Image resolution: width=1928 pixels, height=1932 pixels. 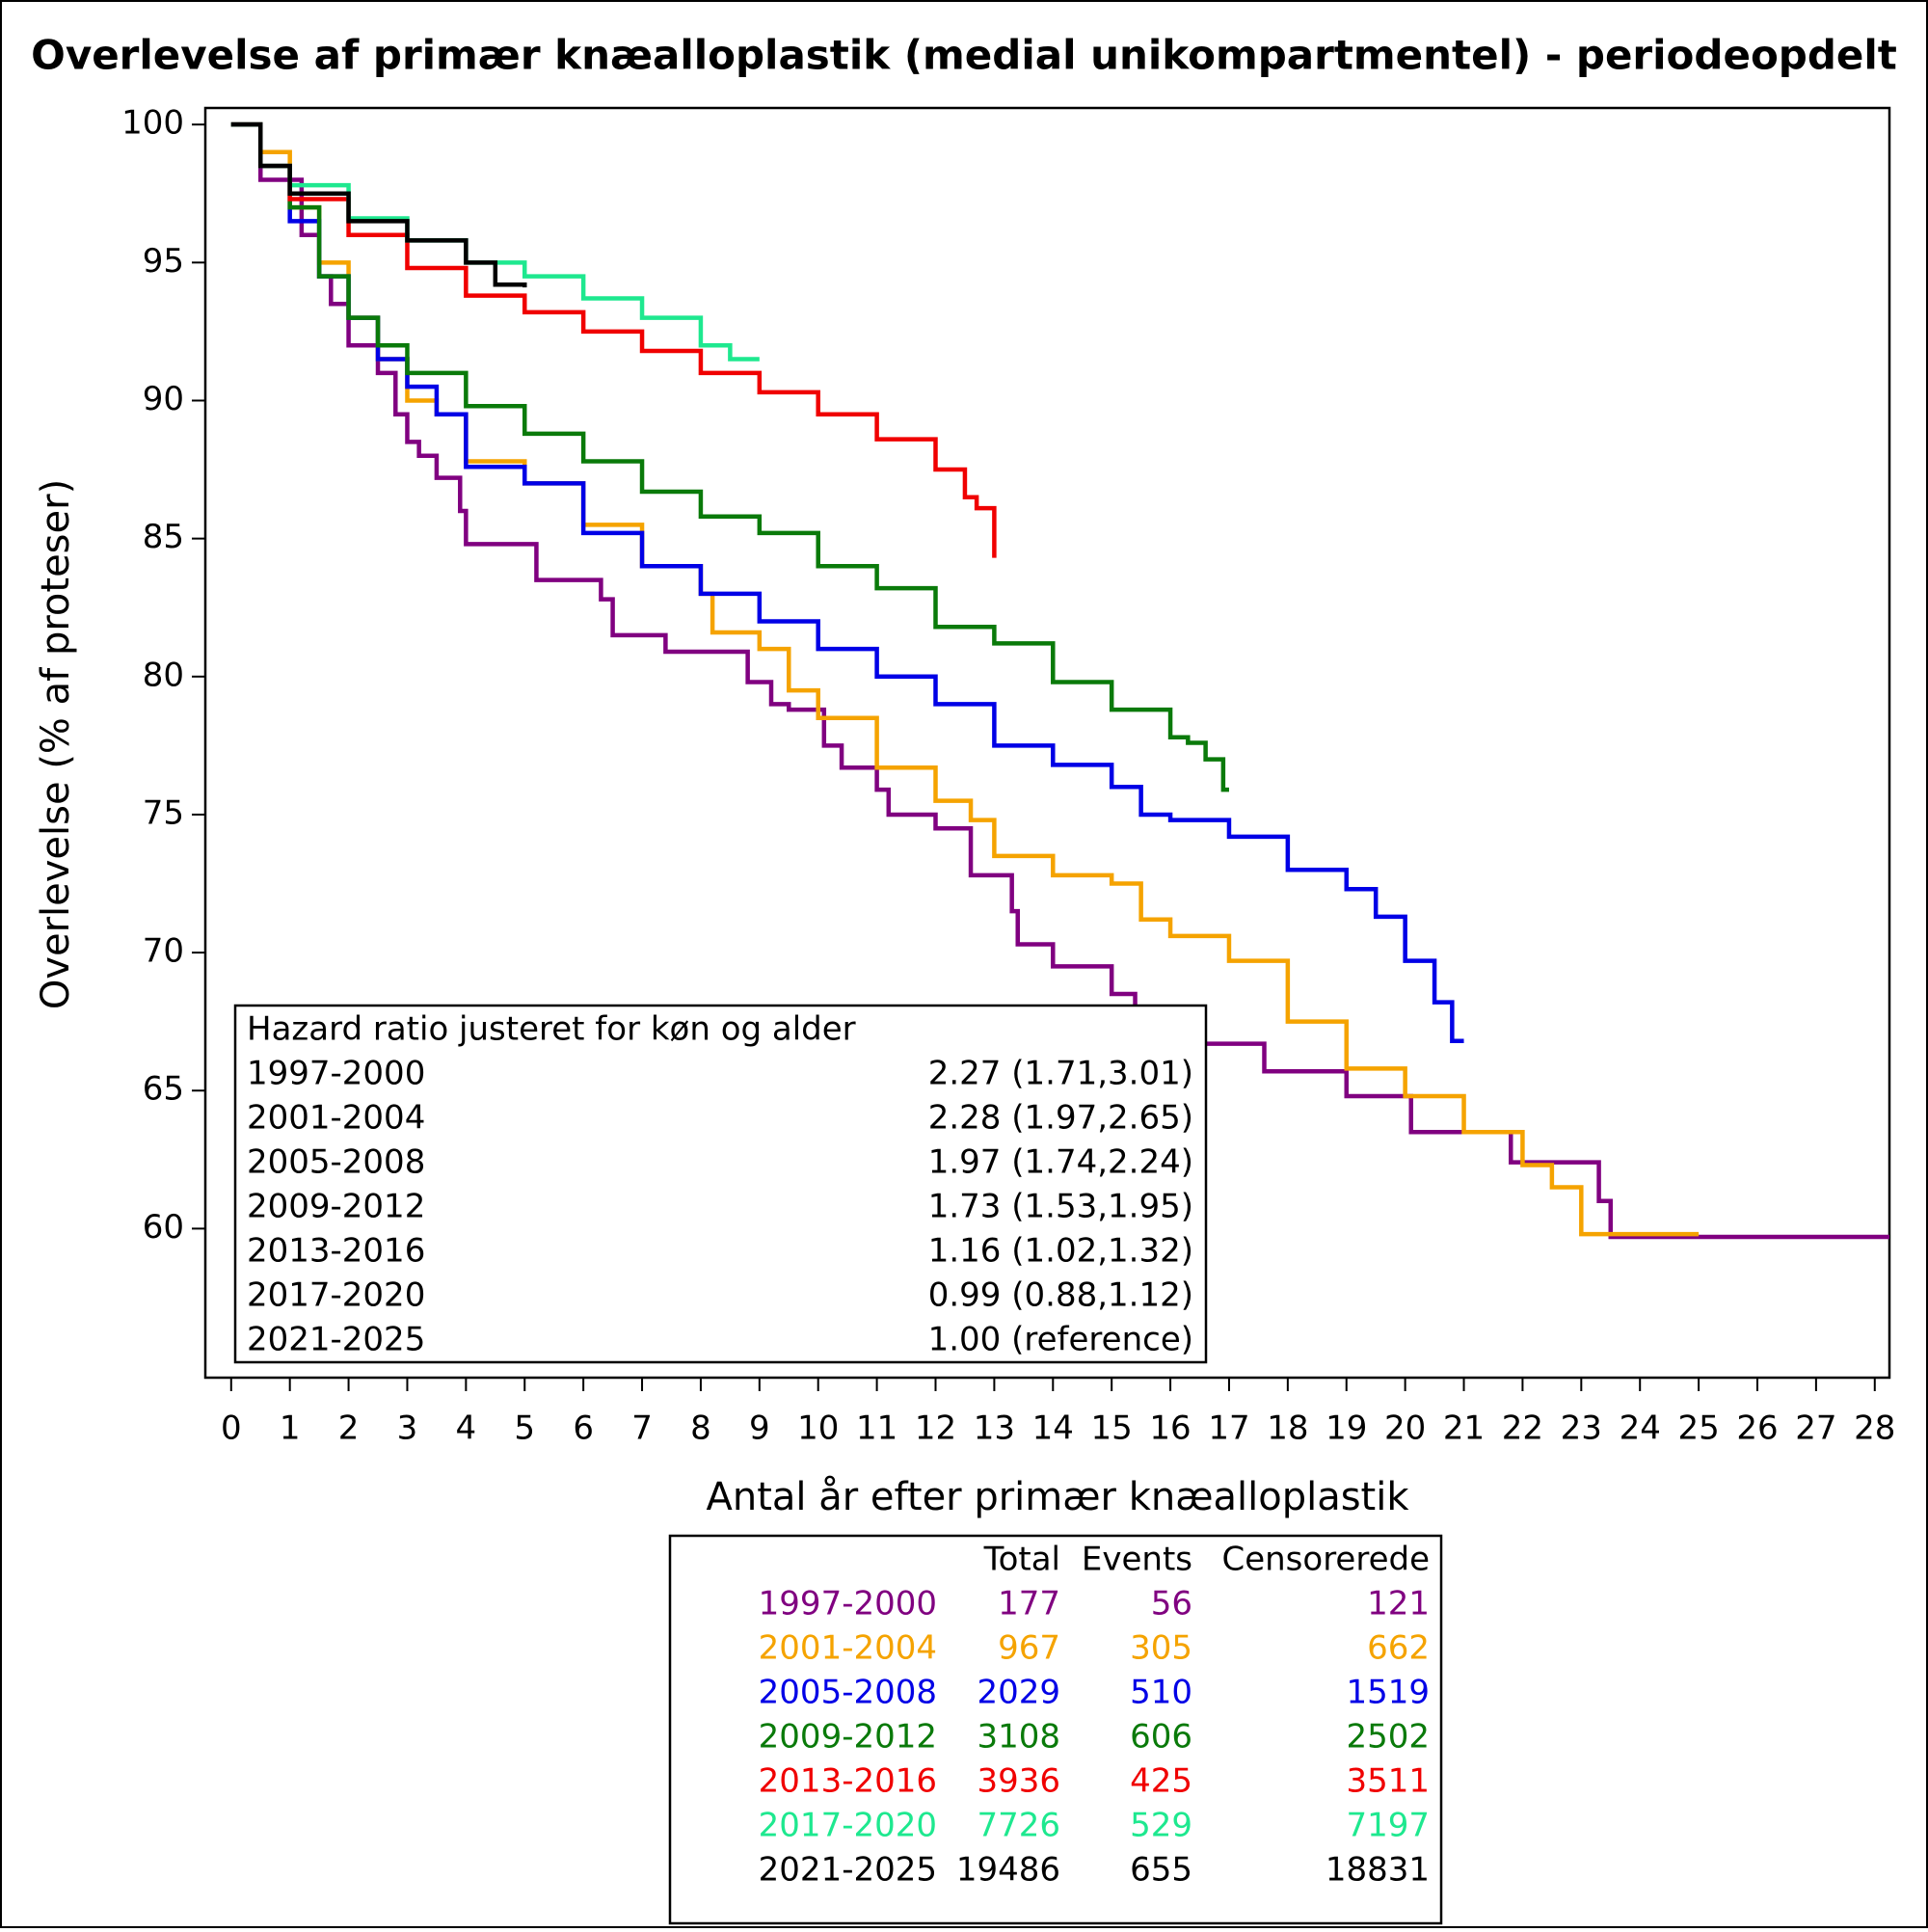 I want to click on table-header: Censorerede, so click(x=1326, y=1560).